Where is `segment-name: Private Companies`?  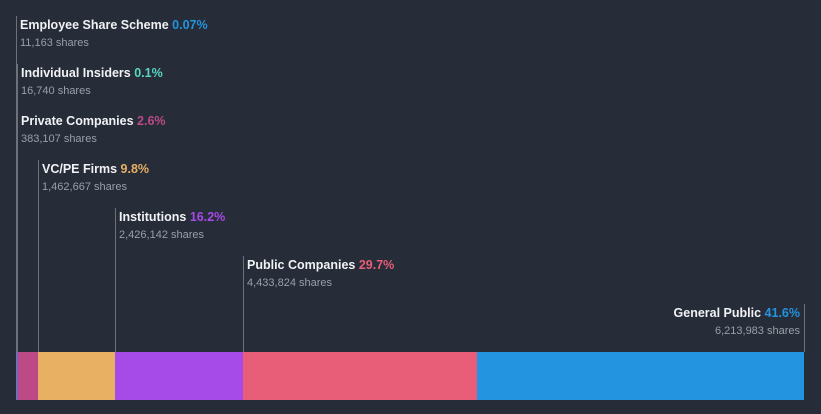 segment-name: Private Companies is located at coordinates (77, 121).